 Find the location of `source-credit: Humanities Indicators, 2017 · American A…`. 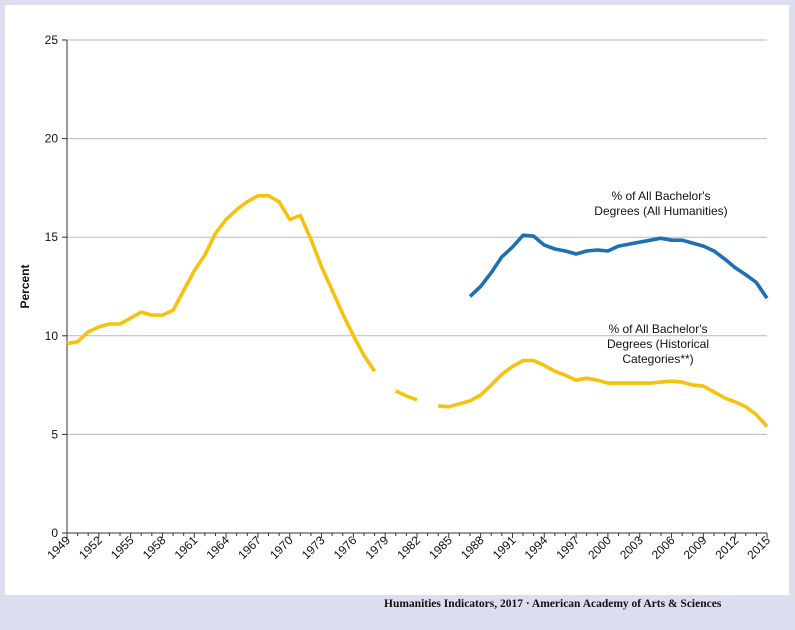

source-credit: Humanities Indicators, 2017 · American A… is located at coordinates (553, 604).